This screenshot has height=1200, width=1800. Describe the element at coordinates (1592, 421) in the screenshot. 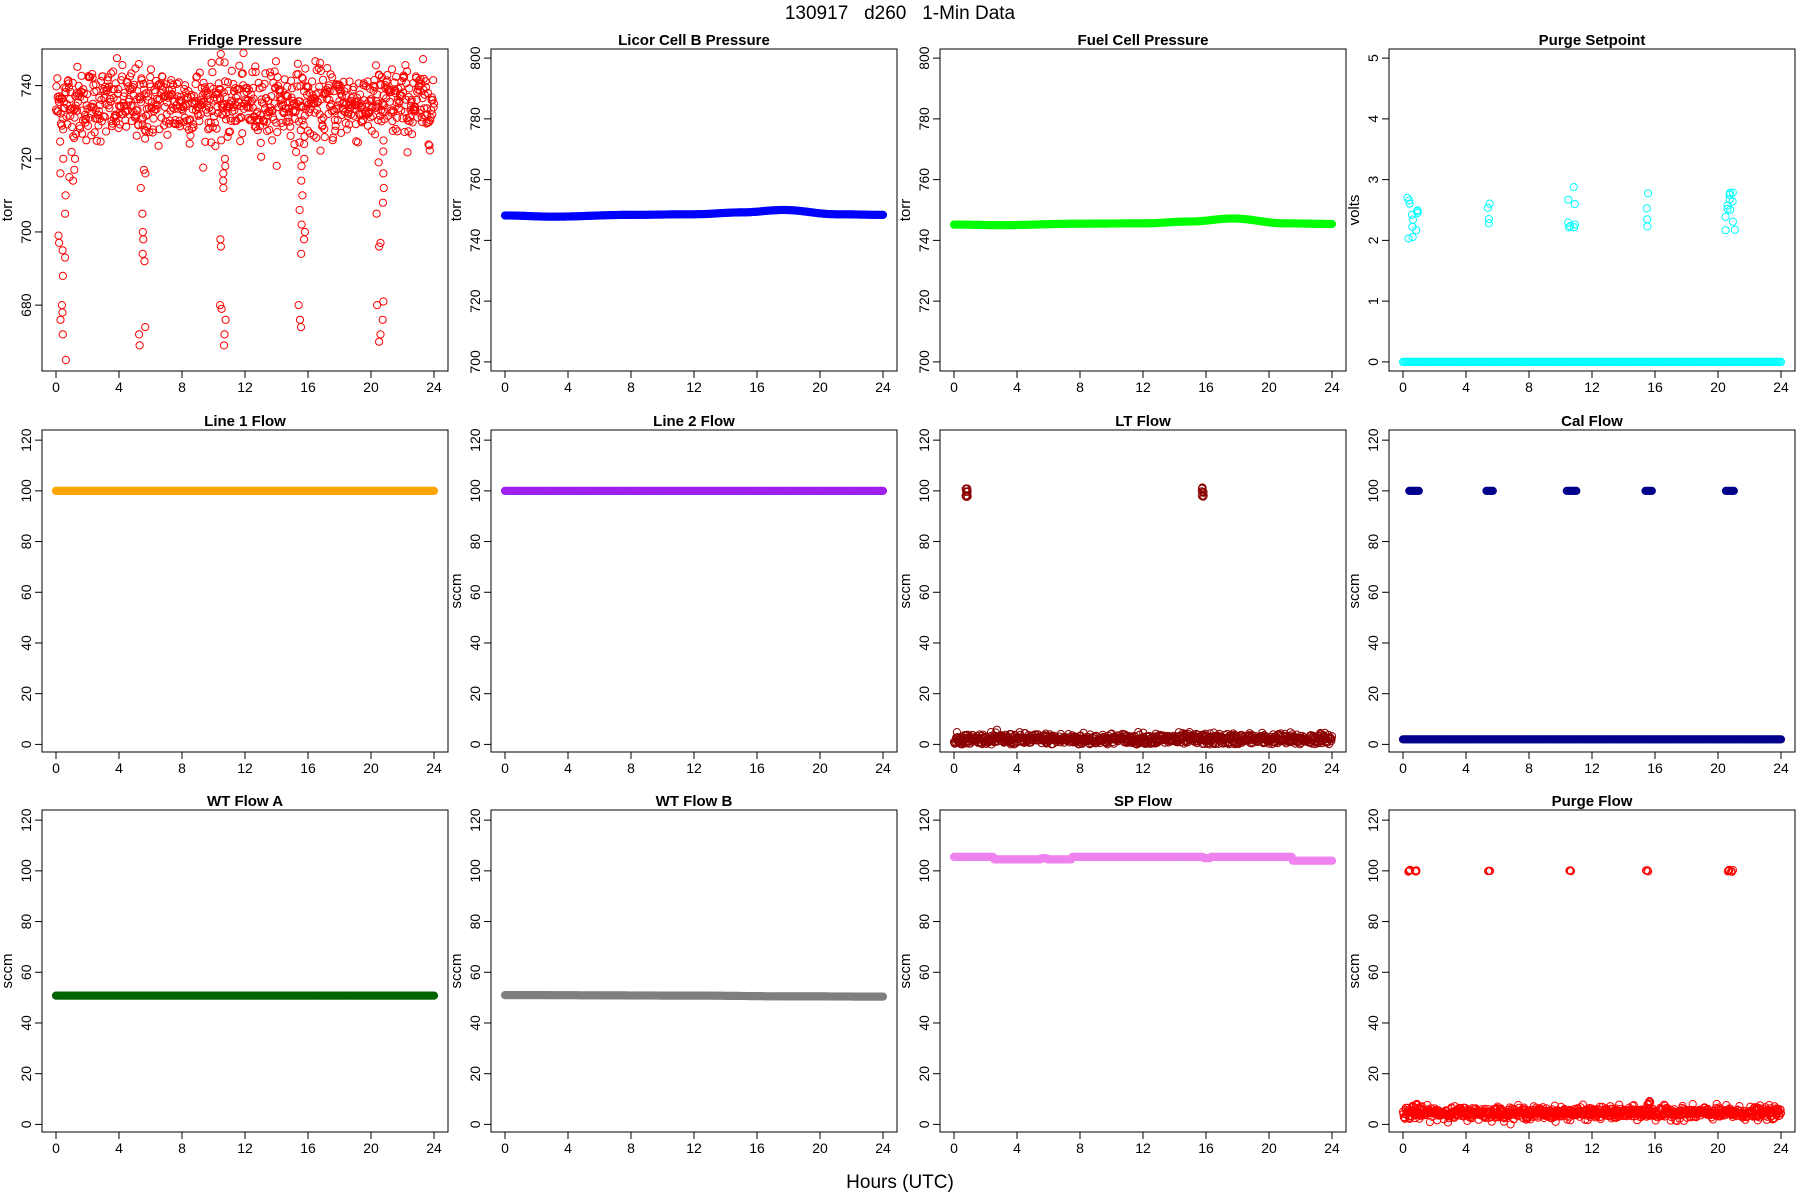

I see `panel-title: Cal Flow` at that location.